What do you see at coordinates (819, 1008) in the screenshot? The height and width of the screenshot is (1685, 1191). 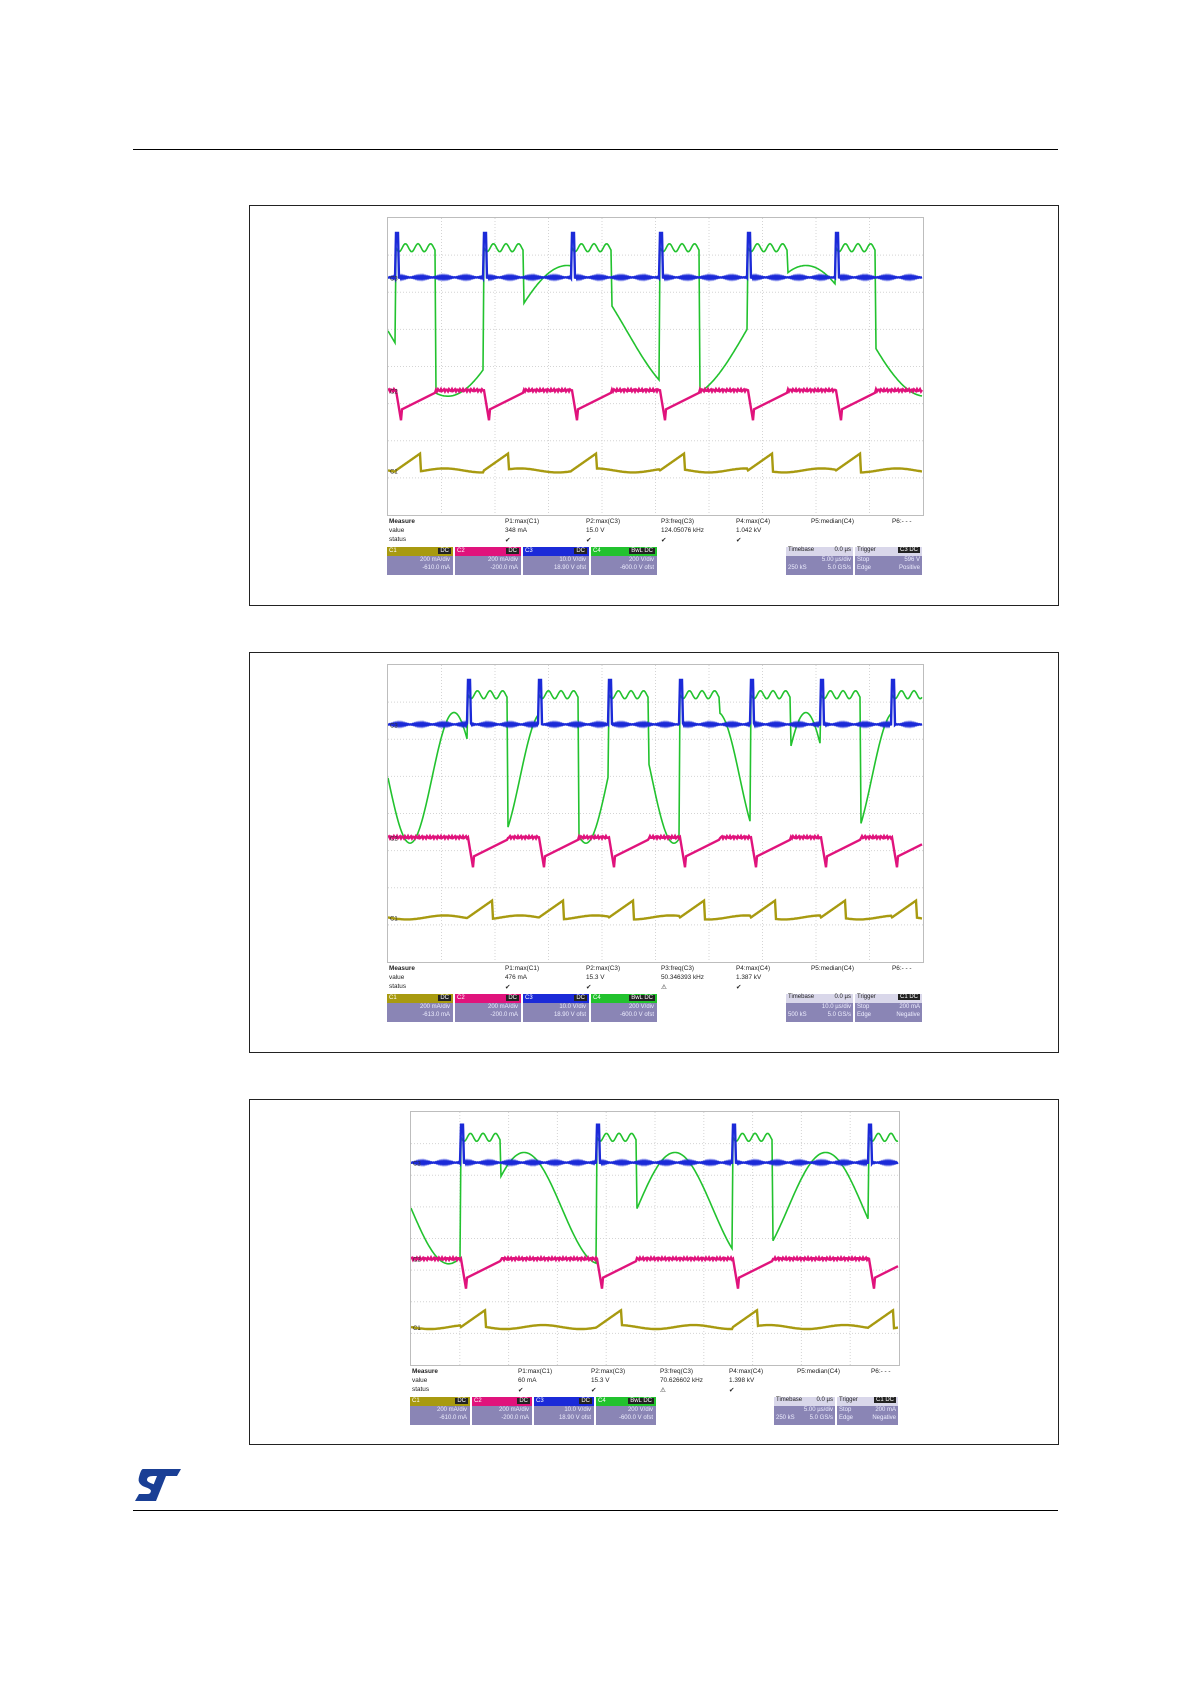 I see `timebase-box: Timebase 0.0 µs 10.0 µs/div 500 kS 5.0 GS/s` at bounding box center [819, 1008].